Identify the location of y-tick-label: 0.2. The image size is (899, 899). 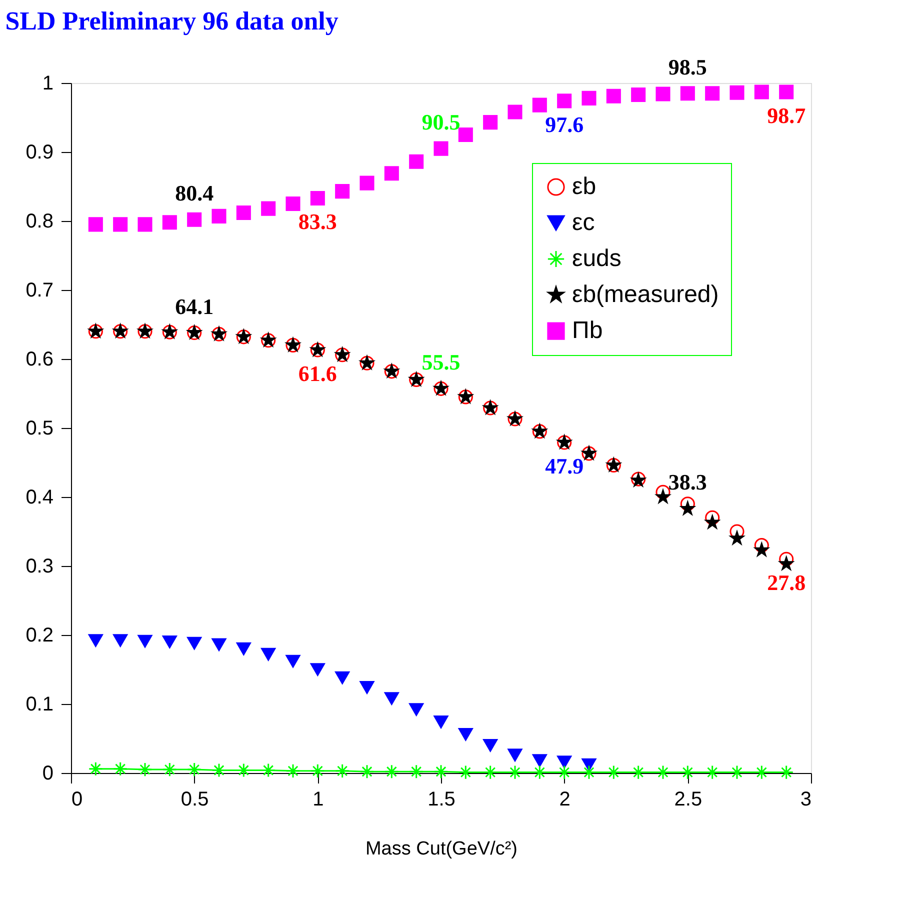
(40, 635).